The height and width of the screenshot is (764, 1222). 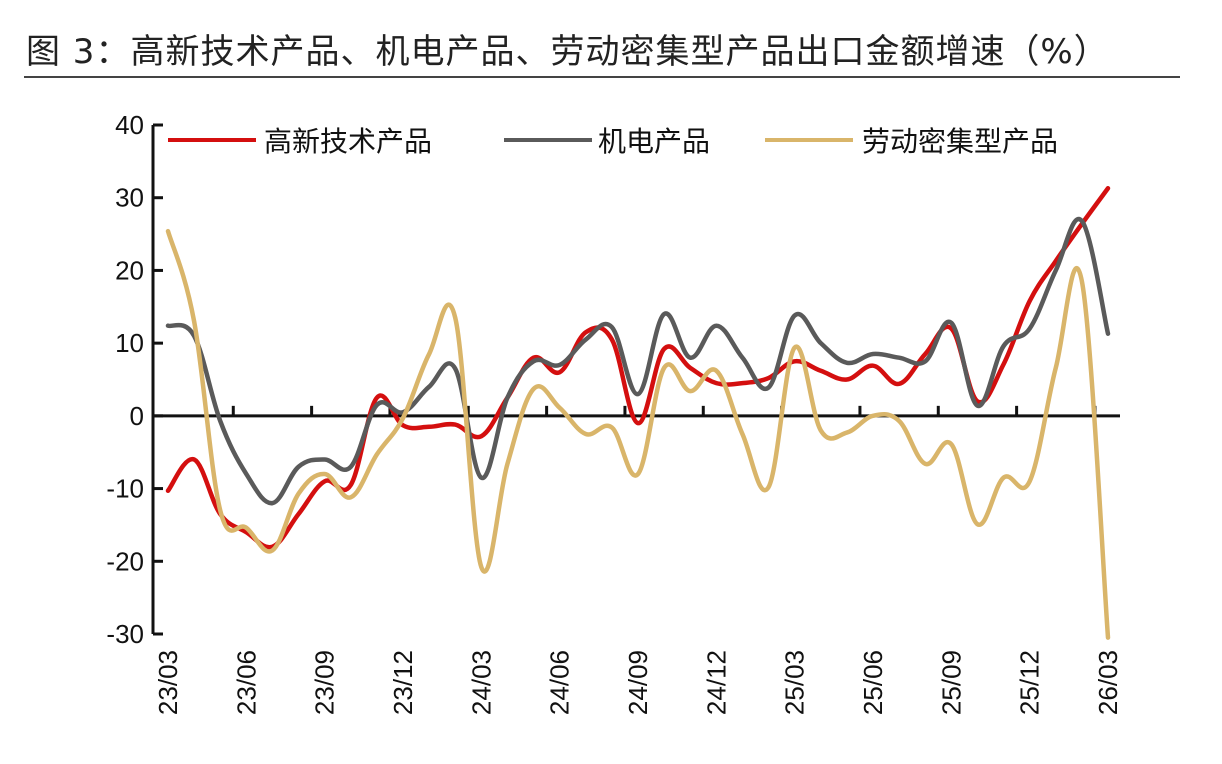 I want to click on x-tick-label: 25/12, so click(x=1030, y=682).